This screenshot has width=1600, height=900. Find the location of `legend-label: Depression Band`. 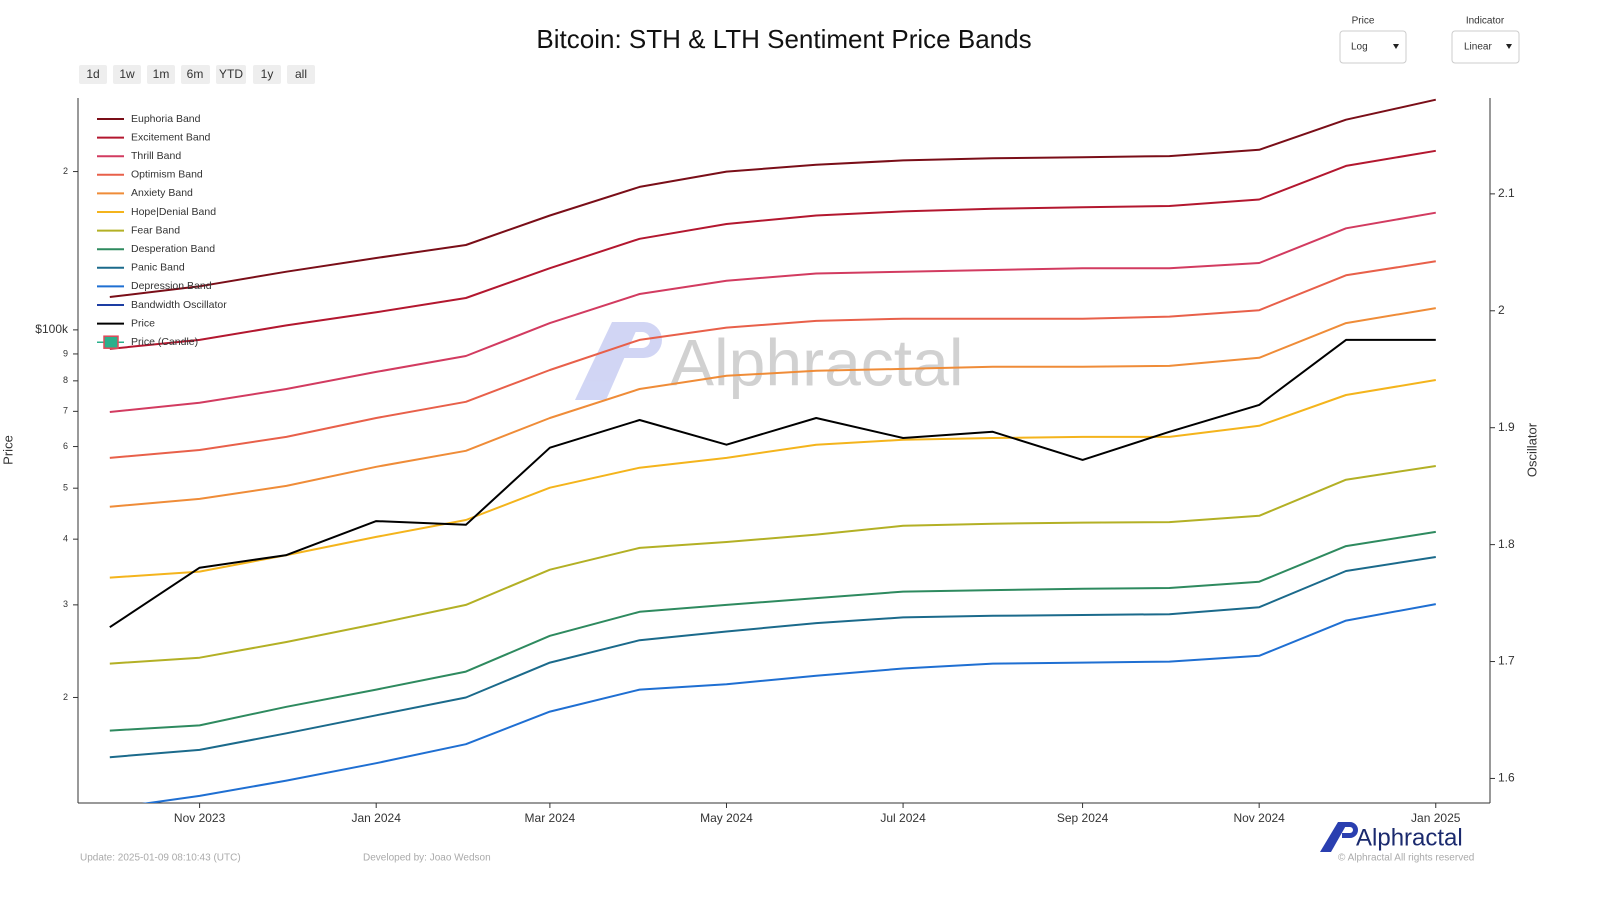

legend-label: Depression Band is located at coordinates (171, 286).